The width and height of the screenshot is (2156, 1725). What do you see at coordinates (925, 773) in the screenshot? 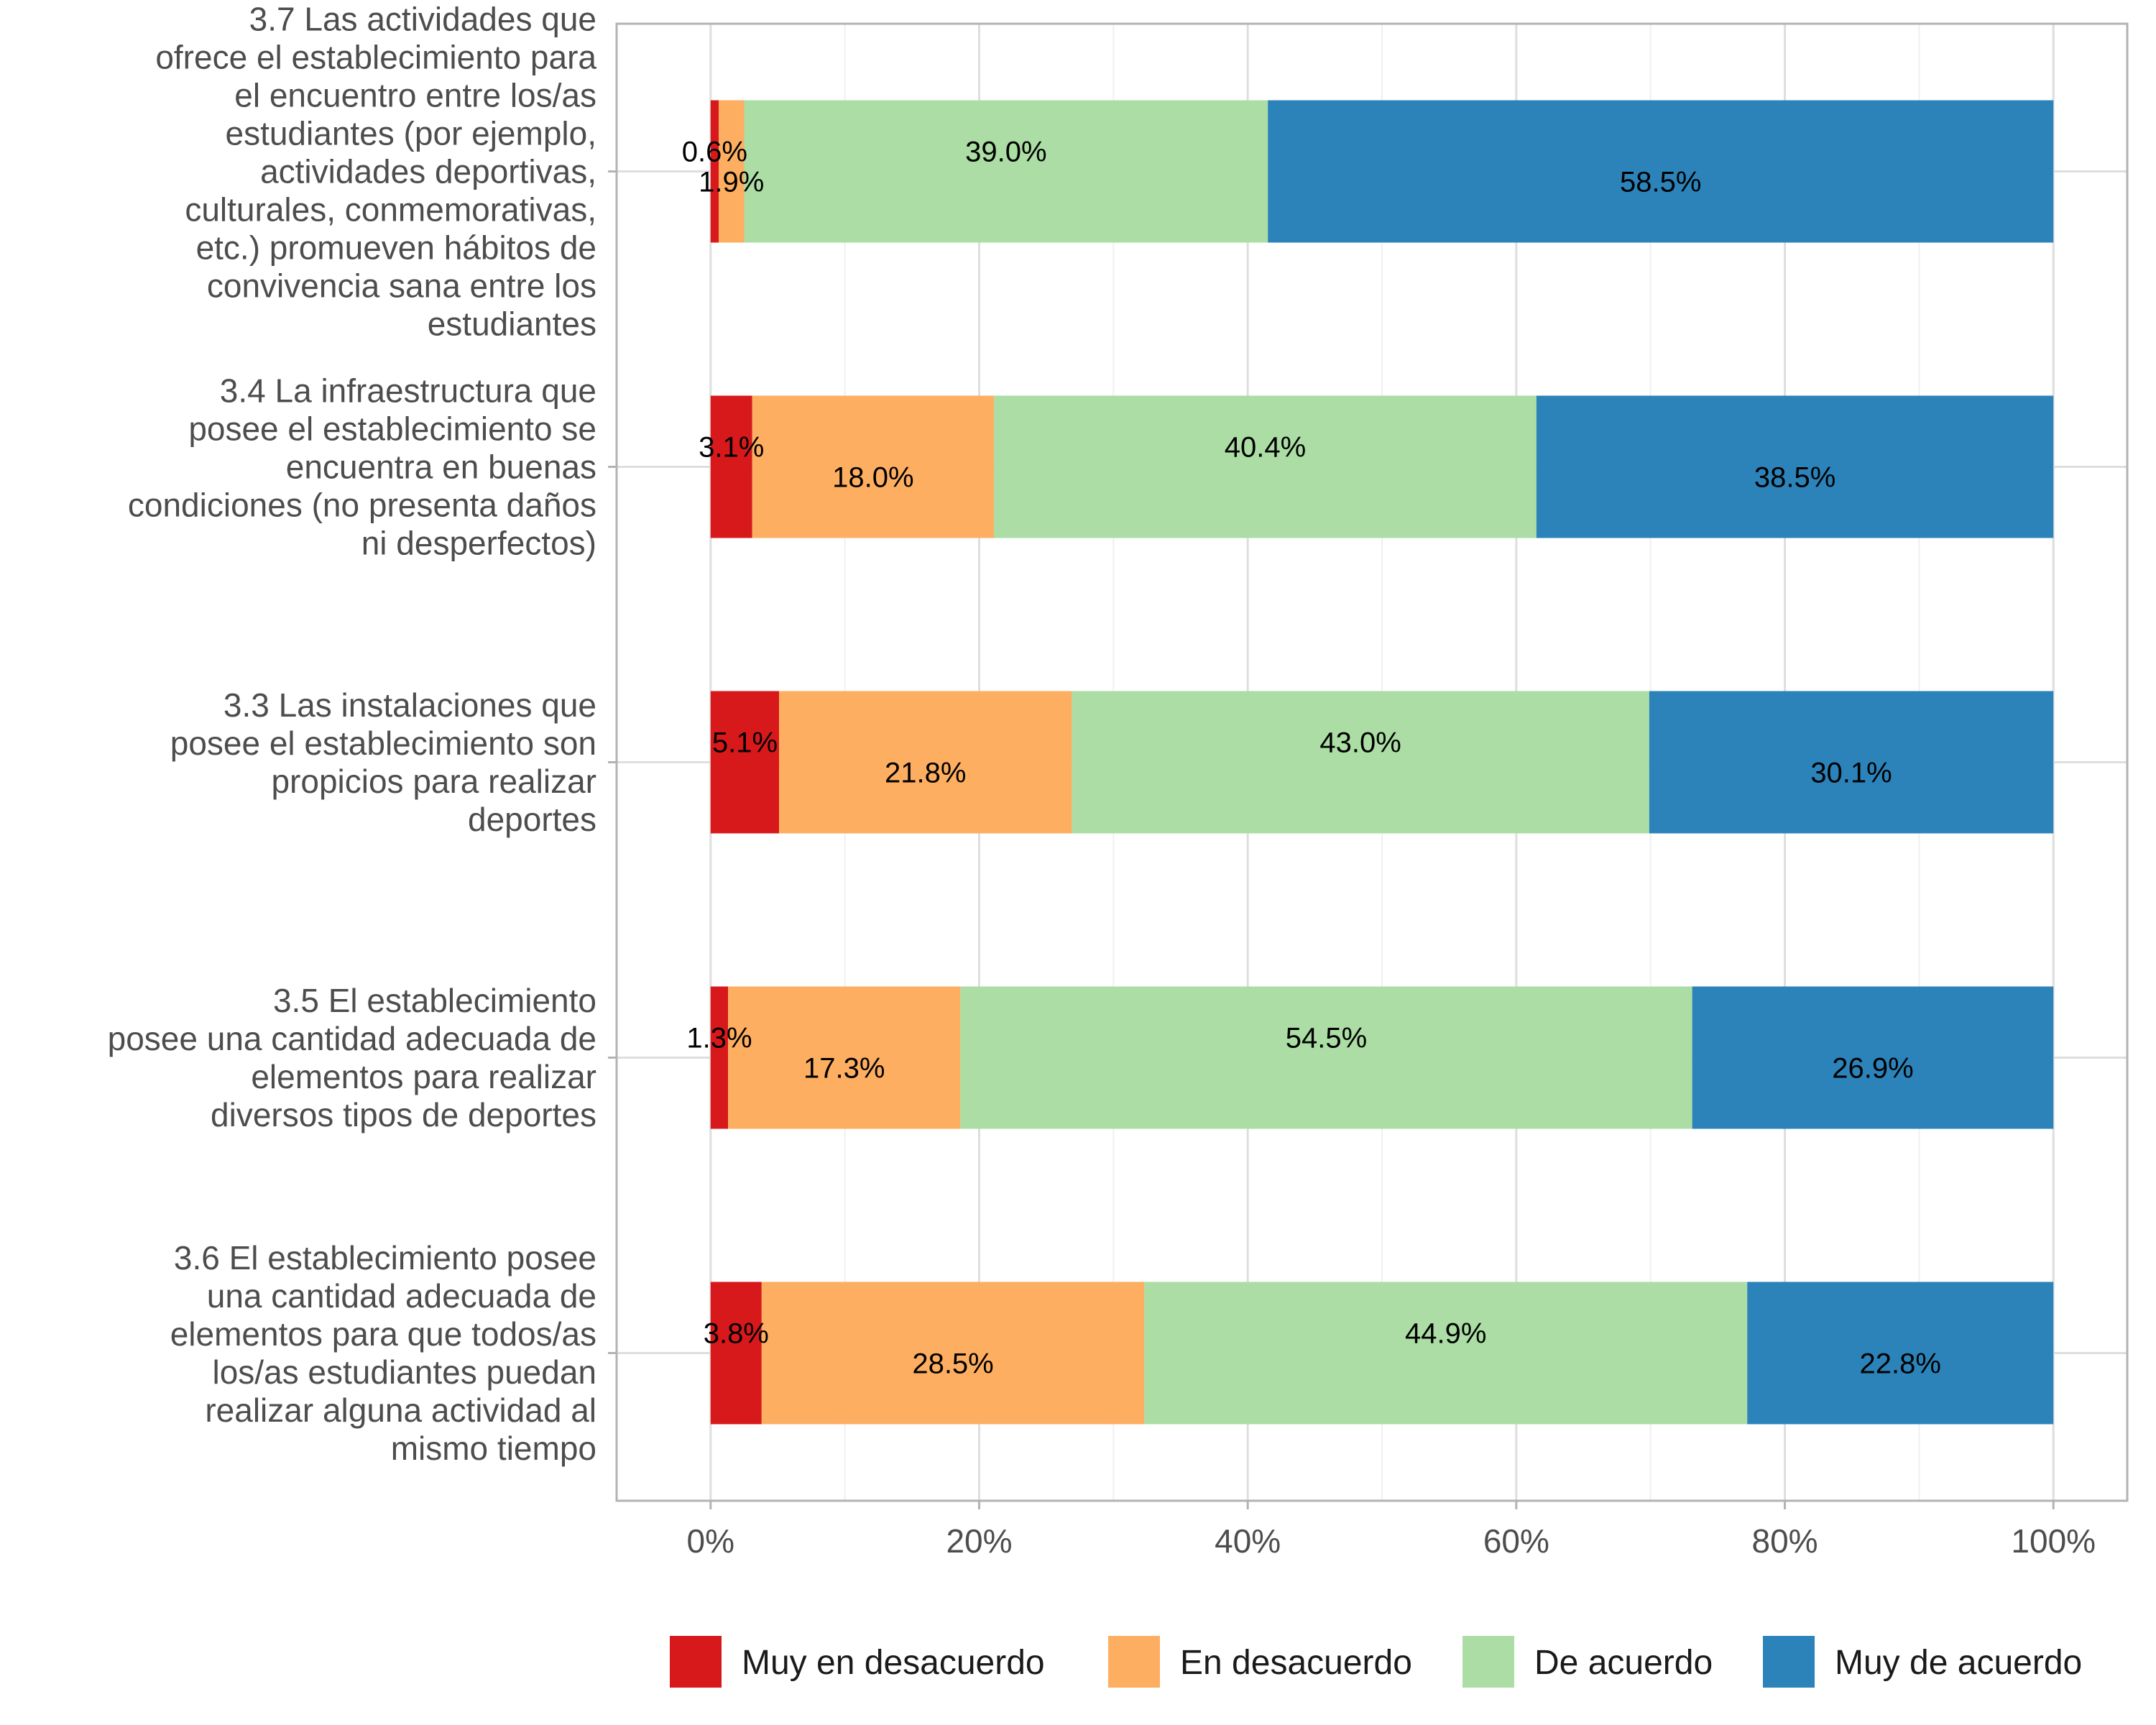
I see `data-label: 21.8%` at bounding box center [925, 773].